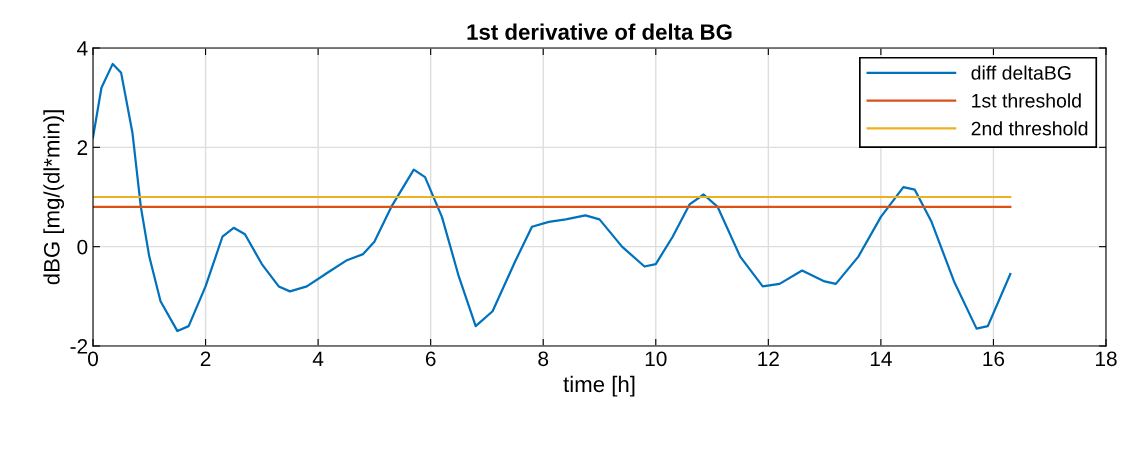 This screenshot has width=1138, height=462. Describe the element at coordinates (1021, 72) in the screenshot. I see `legend-label: diff deltaBG` at that location.